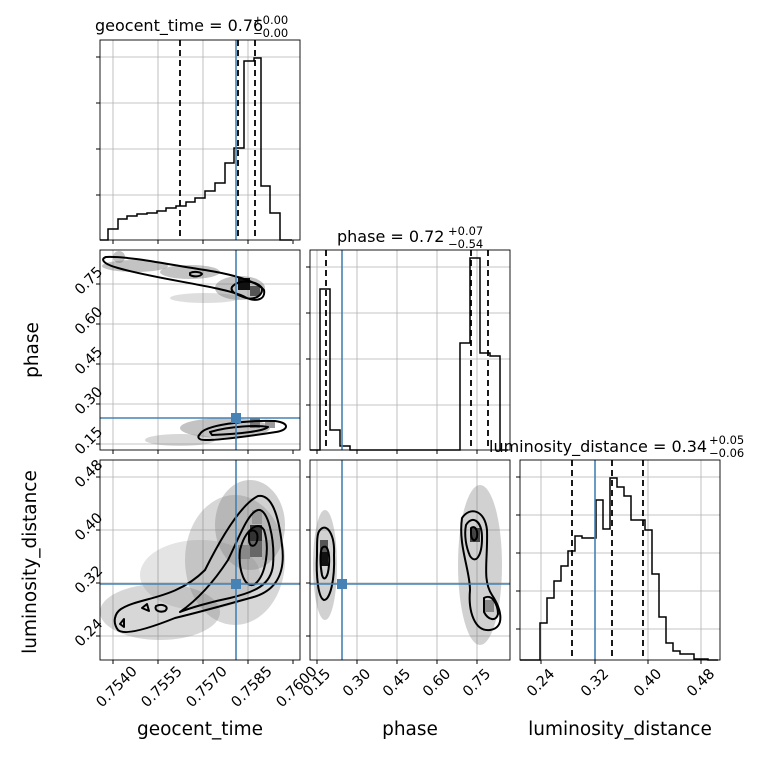 Image resolution: width=760 pixels, height=760 pixels. Describe the element at coordinates (619, 569) in the screenshot. I see `histogram-luminosity-distance` at that location.